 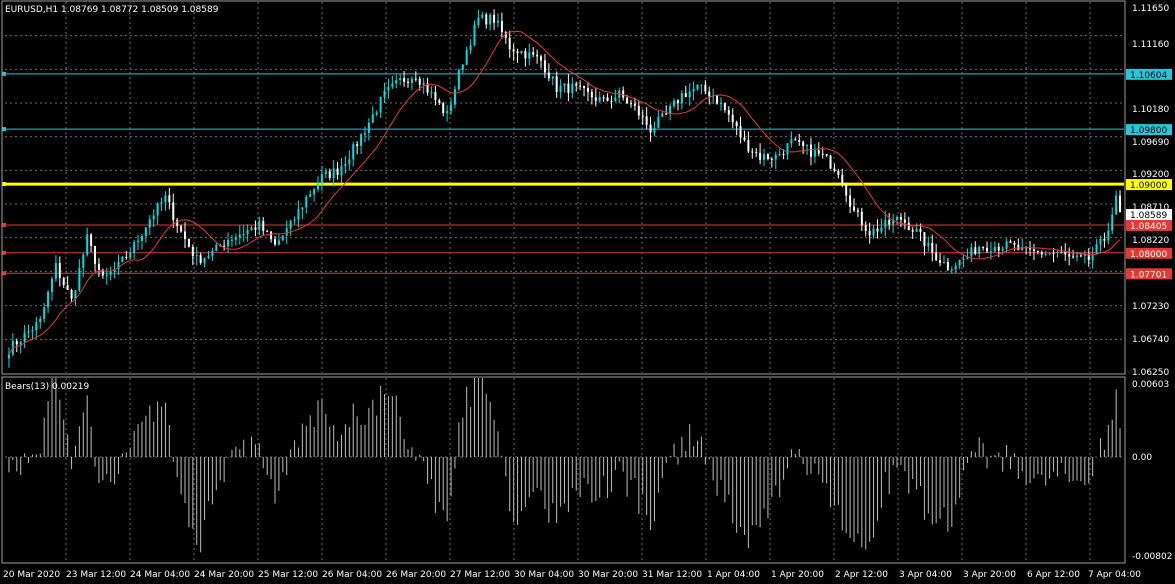 I want to click on indicator-axis: 0.00603 0.00 -0.00802, so click(x=1152, y=471).